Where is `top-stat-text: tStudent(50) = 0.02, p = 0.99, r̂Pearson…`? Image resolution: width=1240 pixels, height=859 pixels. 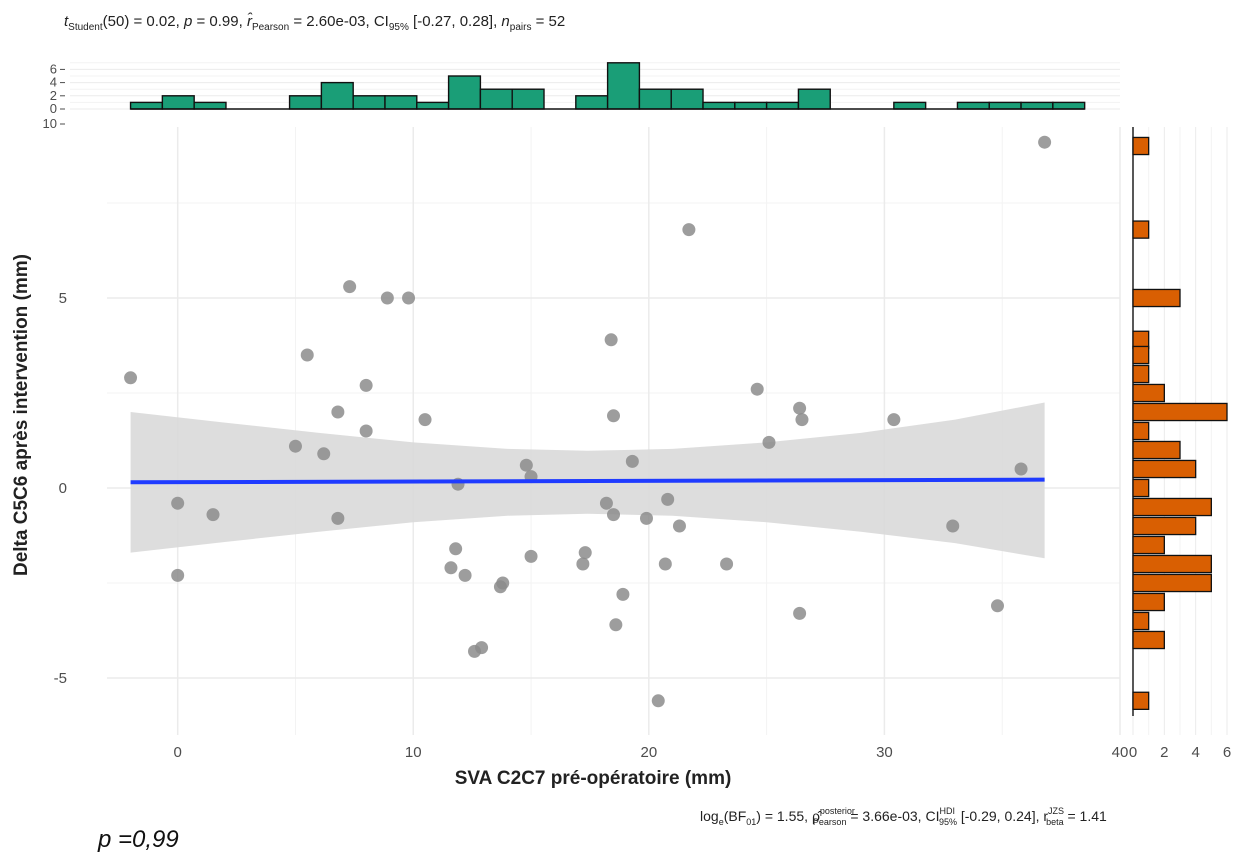 top-stat-text: tStudent(50) = 0.02, p = 0.99, r̂Pearson… is located at coordinates (314, 22).